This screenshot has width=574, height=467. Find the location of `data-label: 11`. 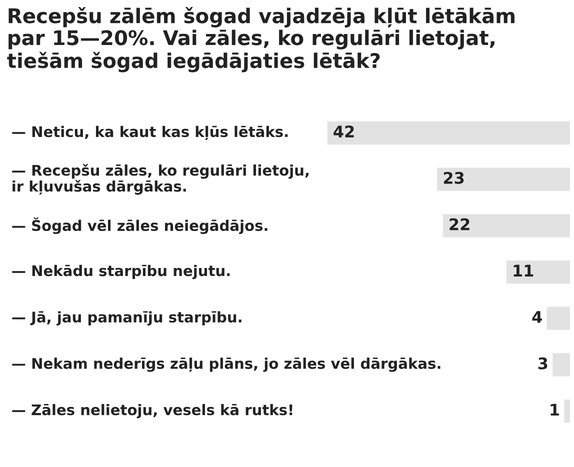

data-label: 11 is located at coordinates (524, 270).